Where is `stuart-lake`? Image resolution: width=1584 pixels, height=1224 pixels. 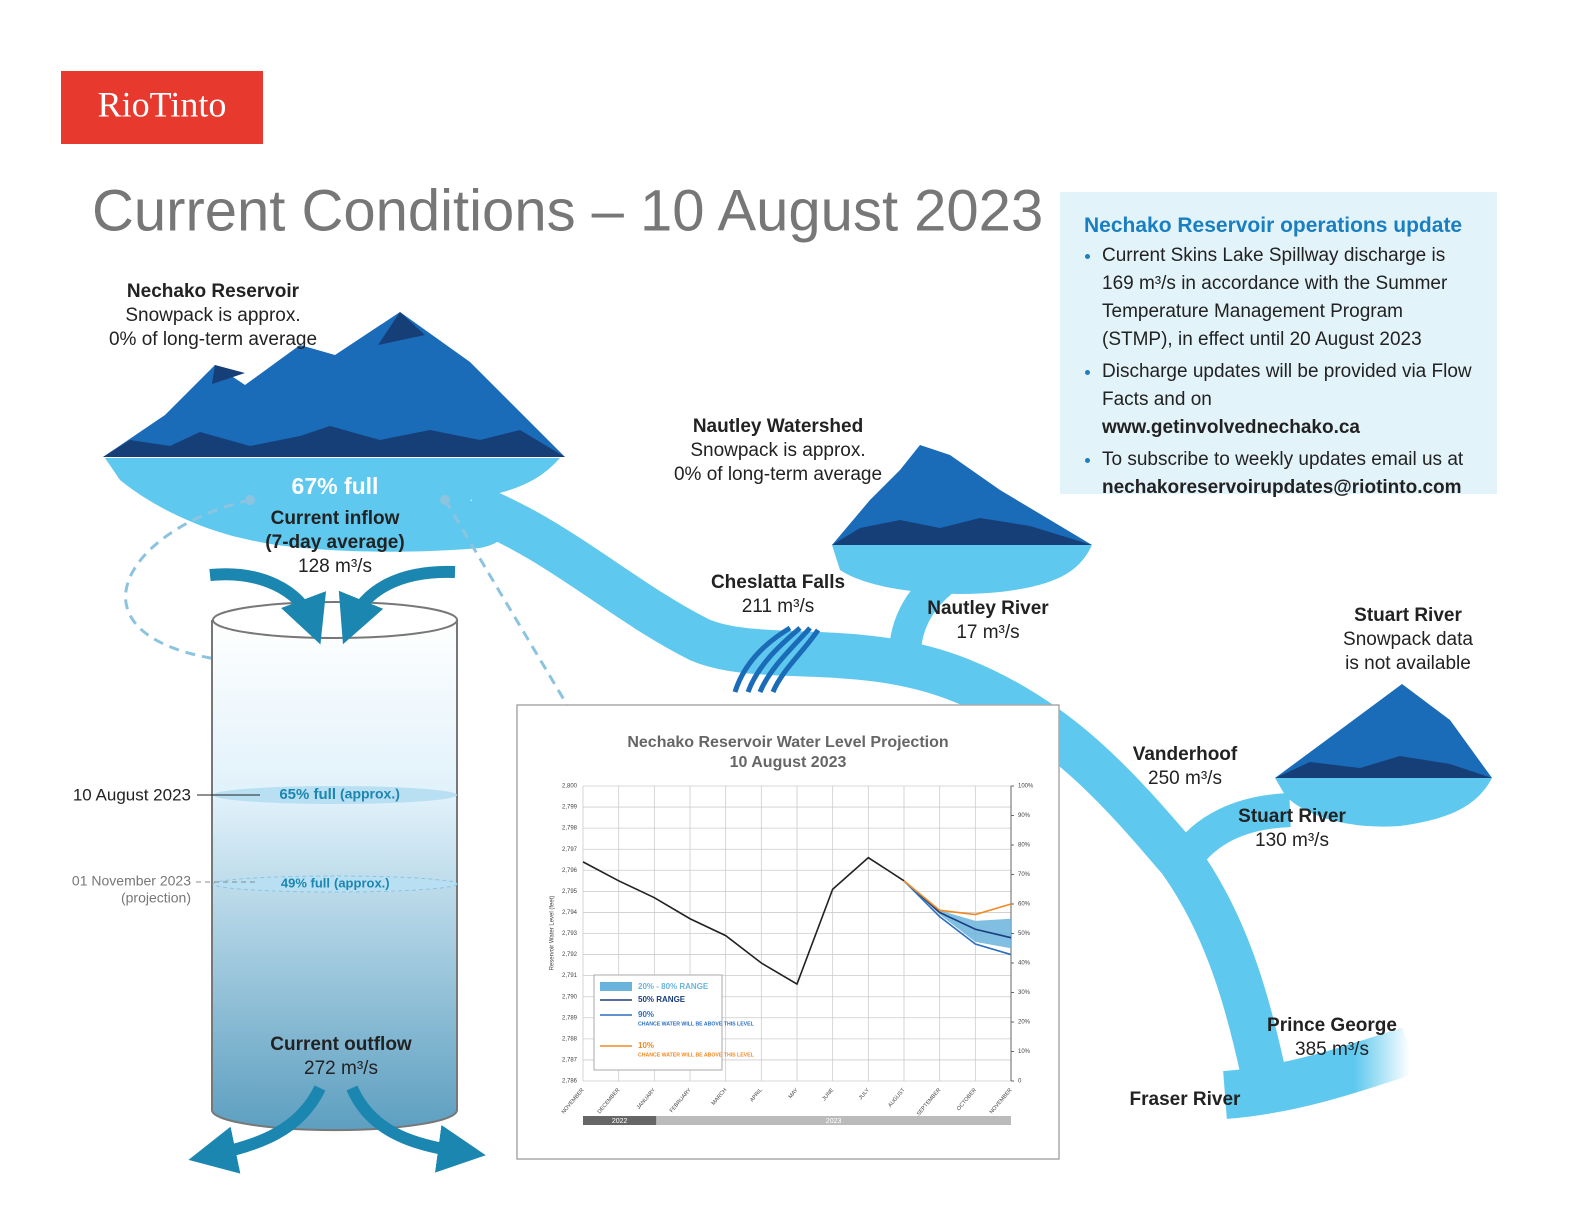
stuart-lake is located at coordinates (1383, 802).